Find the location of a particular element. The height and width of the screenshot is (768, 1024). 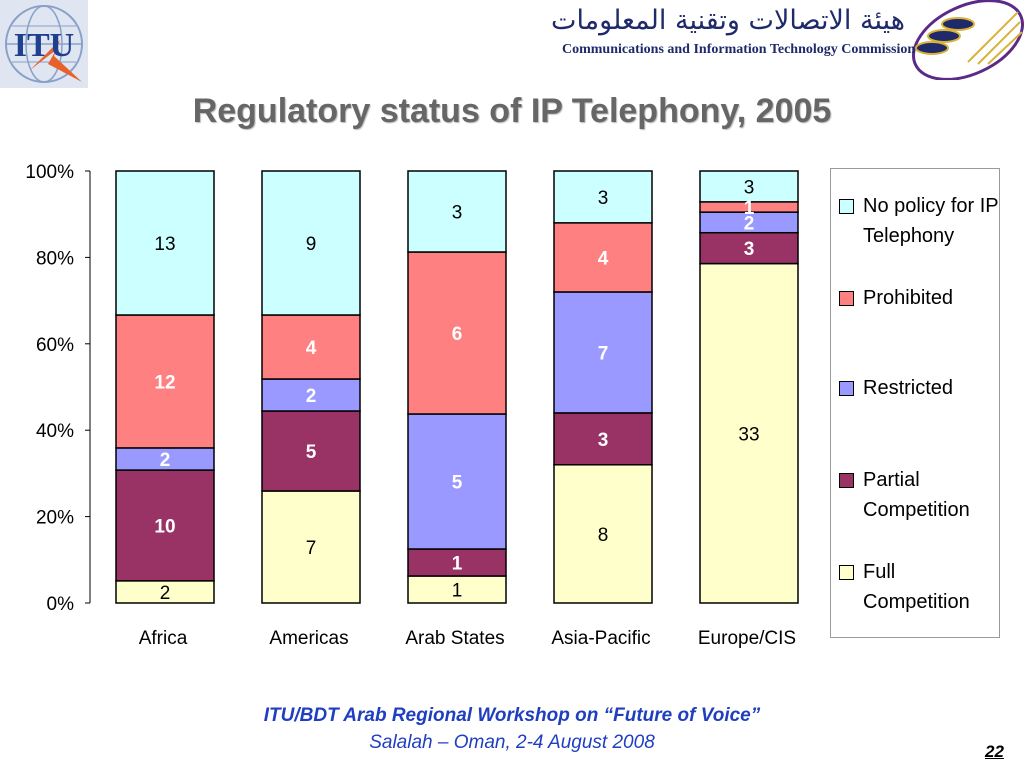

y-tick-label: 80% is located at coordinates (55, 258).